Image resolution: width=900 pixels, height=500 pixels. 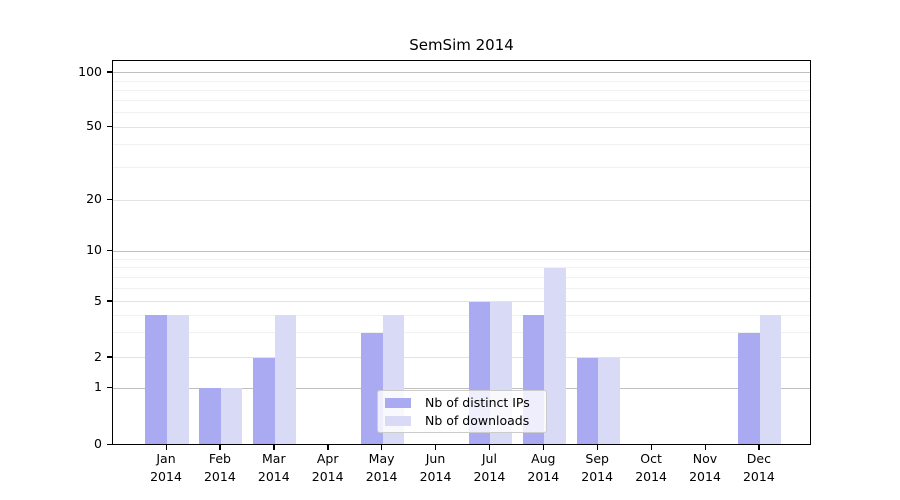 What do you see at coordinates (98, 387) in the screenshot?
I see `y-tick-label-1: 1` at bounding box center [98, 387].